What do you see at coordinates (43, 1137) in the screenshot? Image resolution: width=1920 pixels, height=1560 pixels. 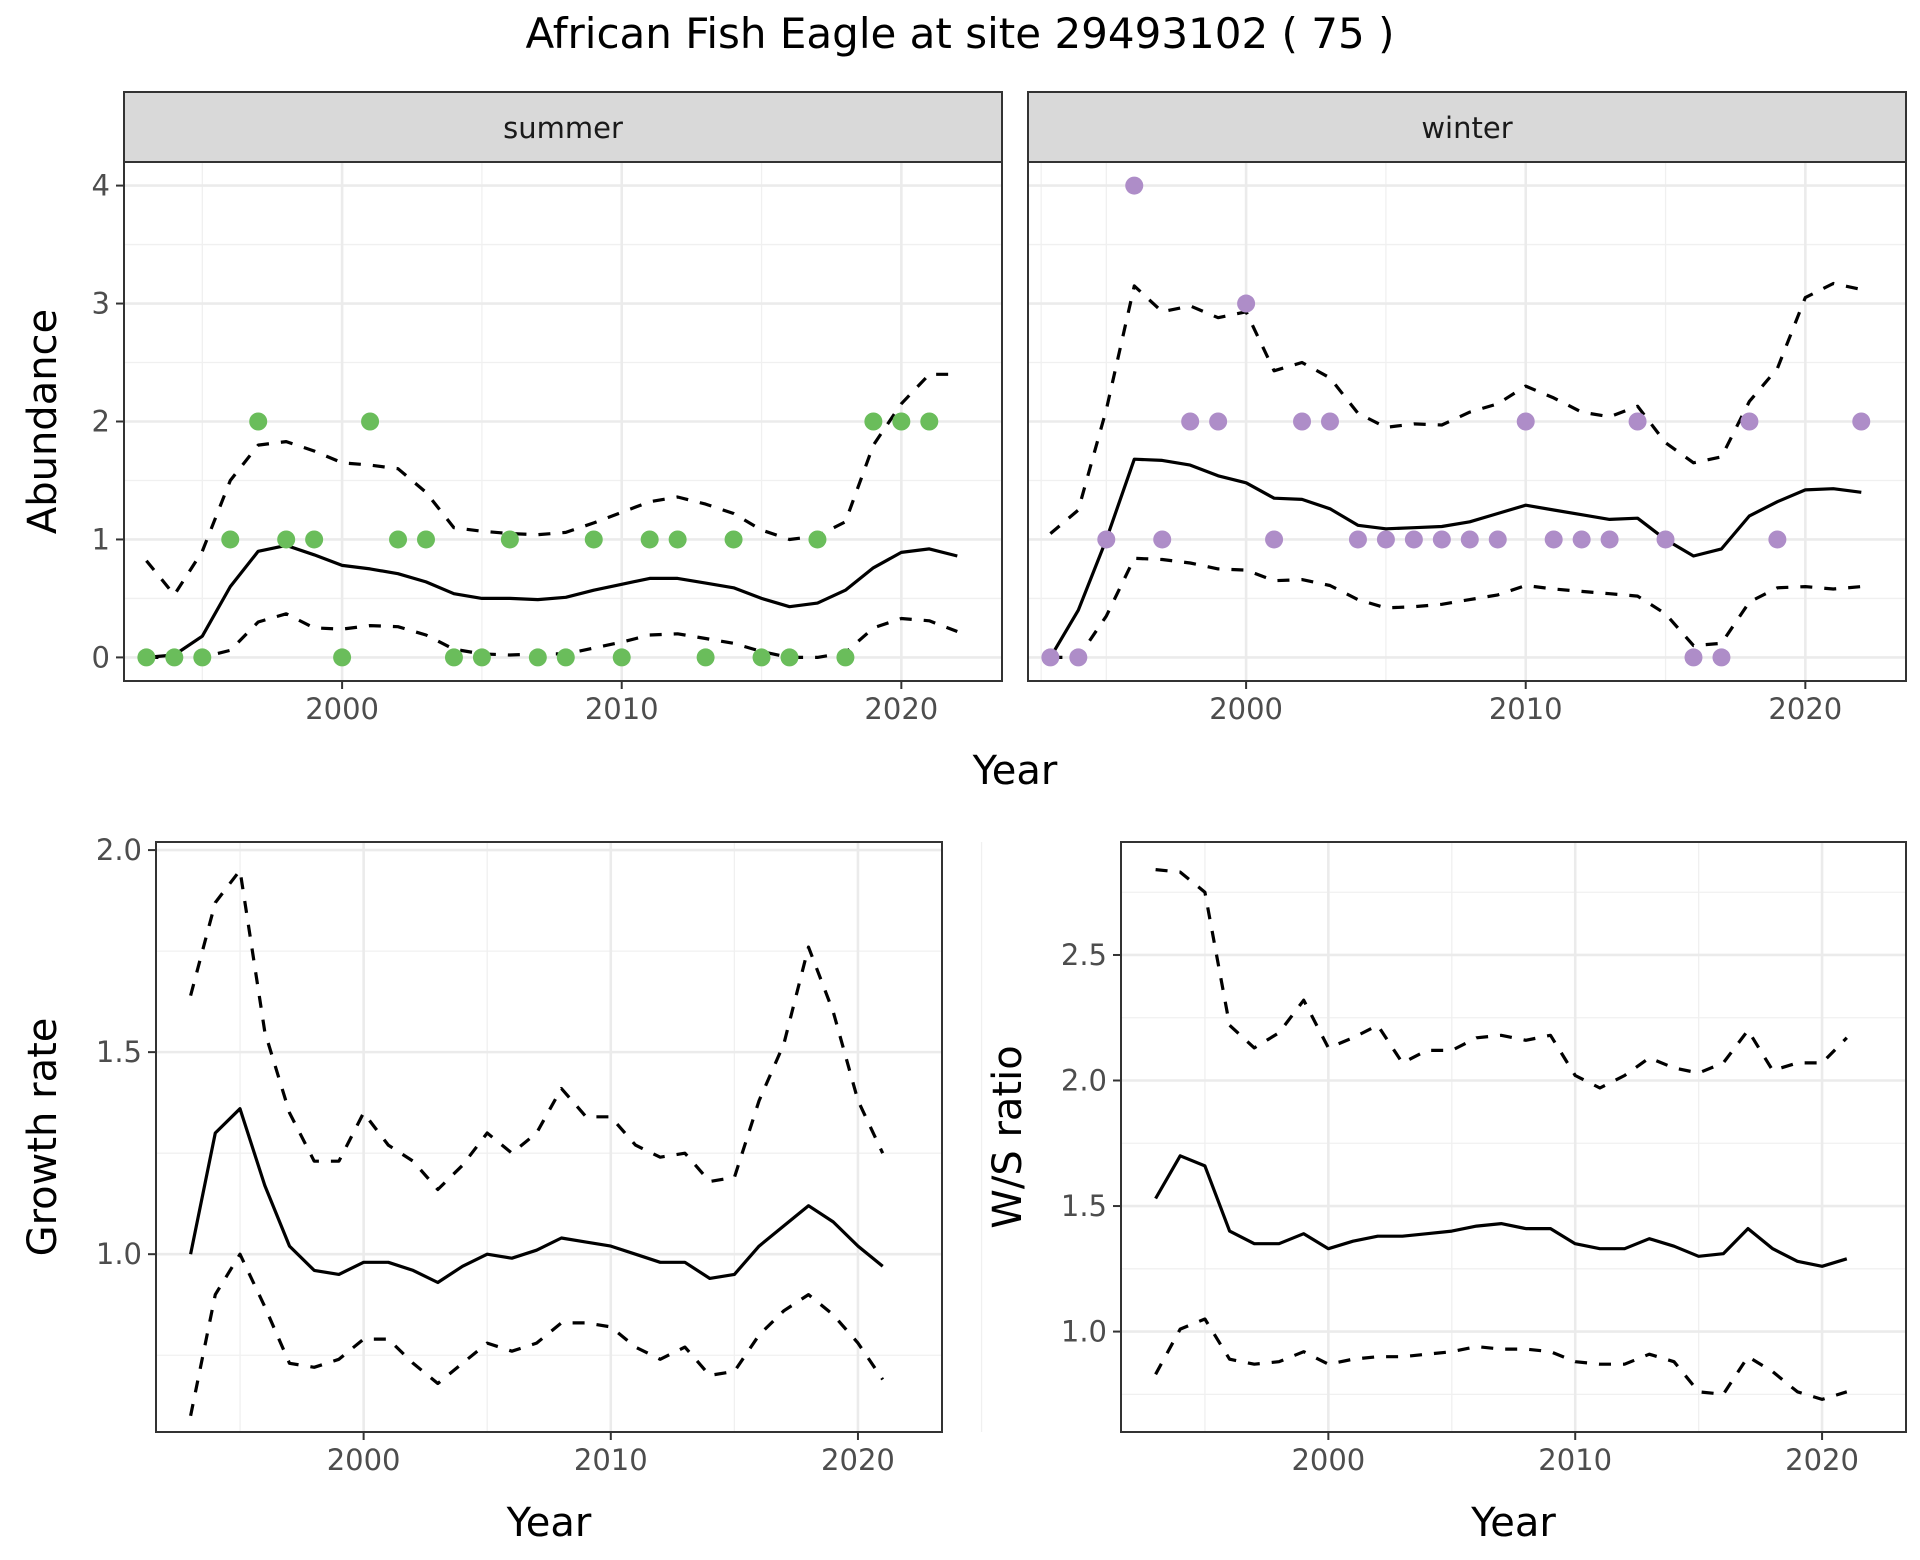 I see `y-axis-title: Growth rate` at bounding box center [43, 1137].